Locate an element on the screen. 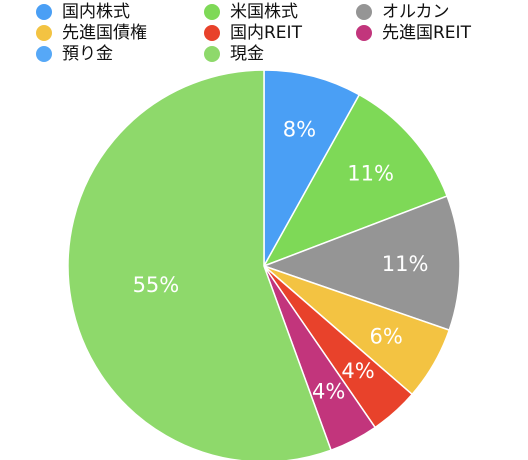  legend-item: 先進国REIT is located at coordinates (413, 33).